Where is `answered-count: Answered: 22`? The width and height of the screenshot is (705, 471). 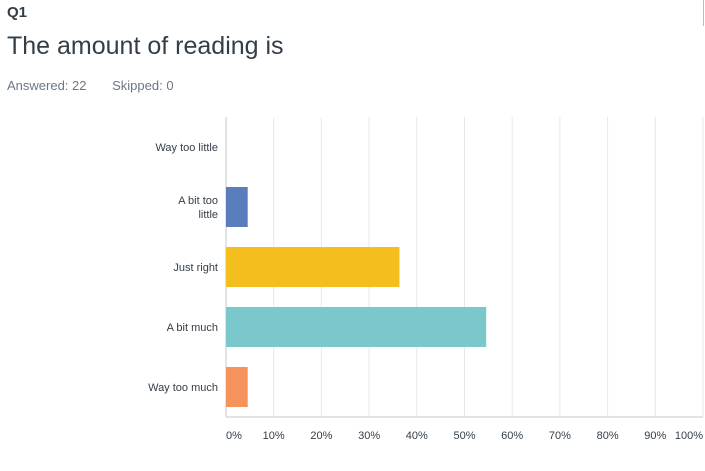 answered-count: Answered: 22 is located at coordinates (47, 85).